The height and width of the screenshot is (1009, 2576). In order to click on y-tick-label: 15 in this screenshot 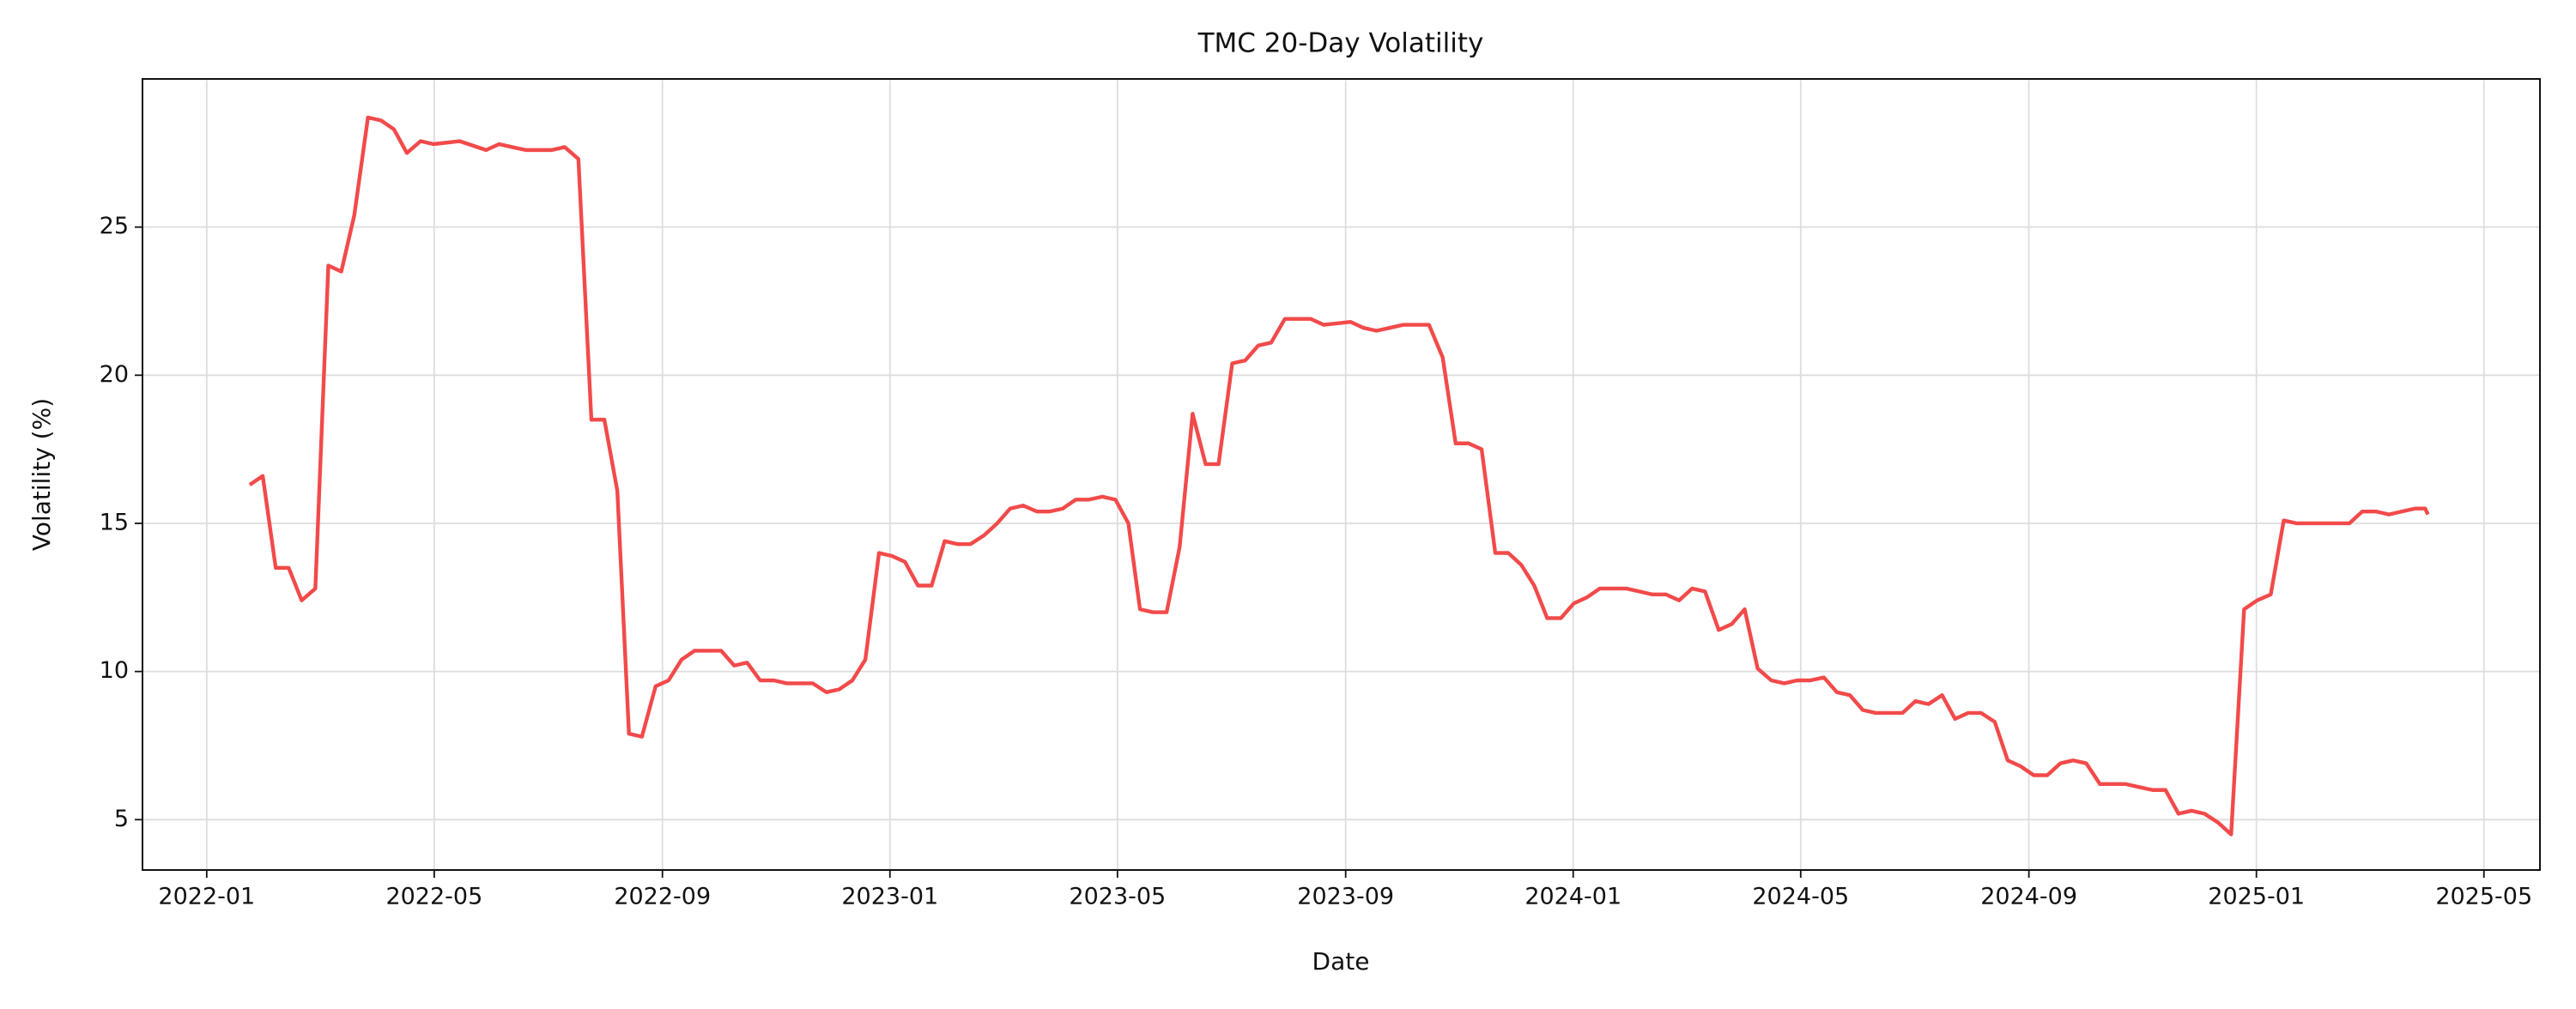, I will do `click(114, 522)`.